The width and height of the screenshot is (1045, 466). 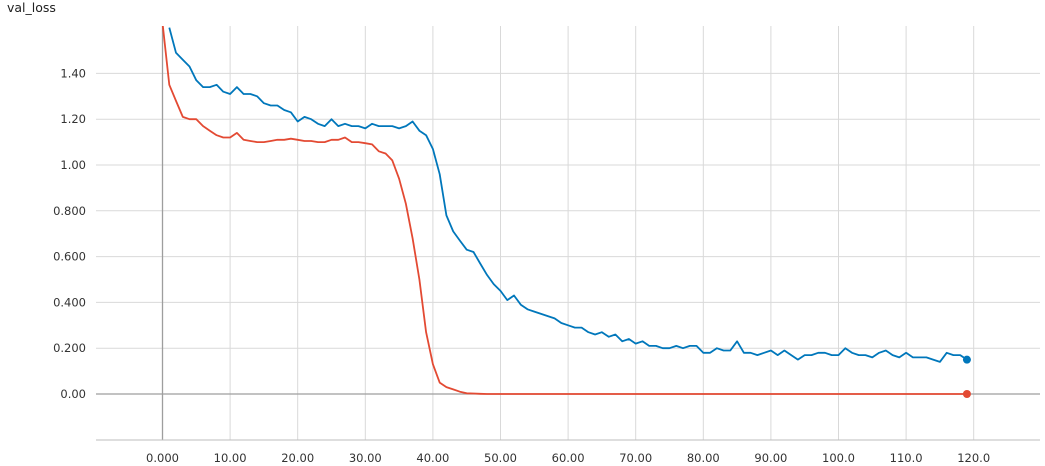 What do you see at coordinates (703, 458) in the screenshot?
I see `x-tick-label: 80.00` at bounding box center [703, 458].